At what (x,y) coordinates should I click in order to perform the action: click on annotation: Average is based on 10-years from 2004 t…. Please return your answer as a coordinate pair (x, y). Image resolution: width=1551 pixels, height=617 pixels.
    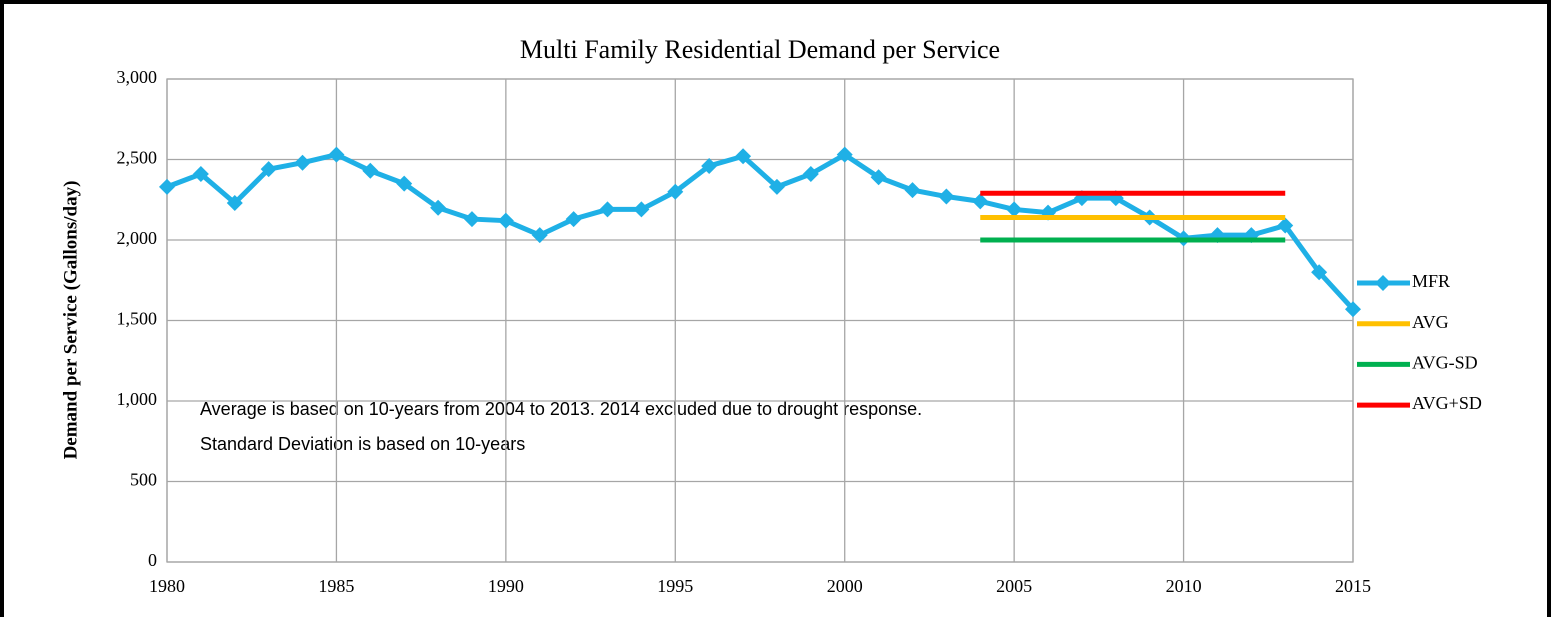
    Looking at the image, I should click on (561, 409).